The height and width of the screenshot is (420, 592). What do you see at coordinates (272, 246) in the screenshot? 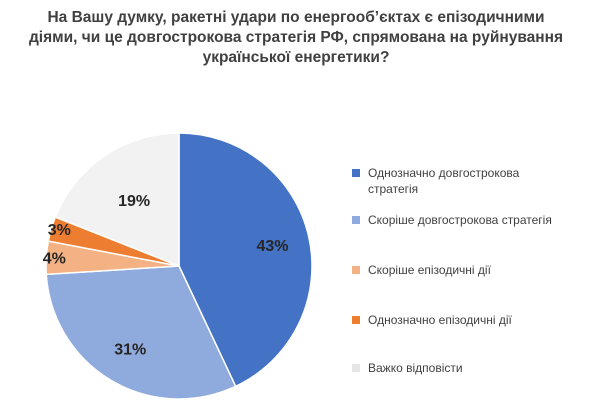
I see `data-label-0: 43%` at bounding box center [272, 246].